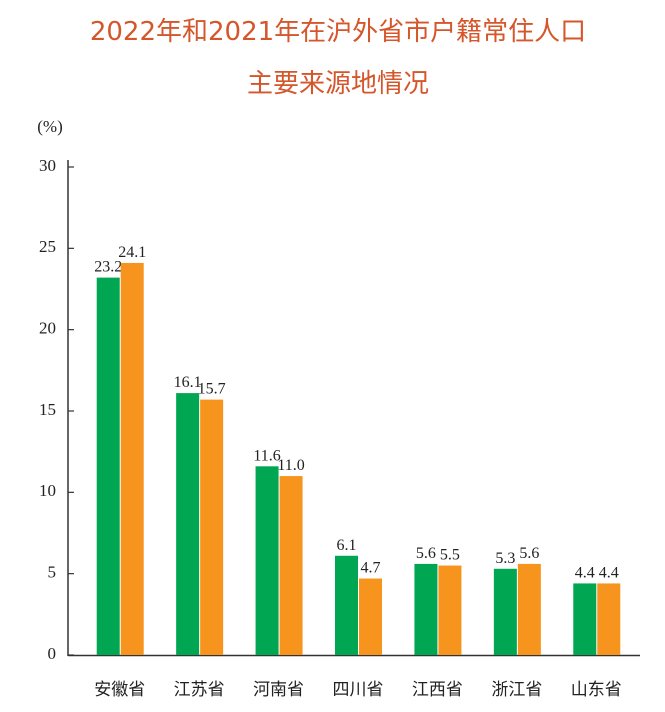 This screenshot has width=665, height=712. Describe the element at coordinates (212, 389) in the screenshot. I see `value-label: 15.7` at that location.